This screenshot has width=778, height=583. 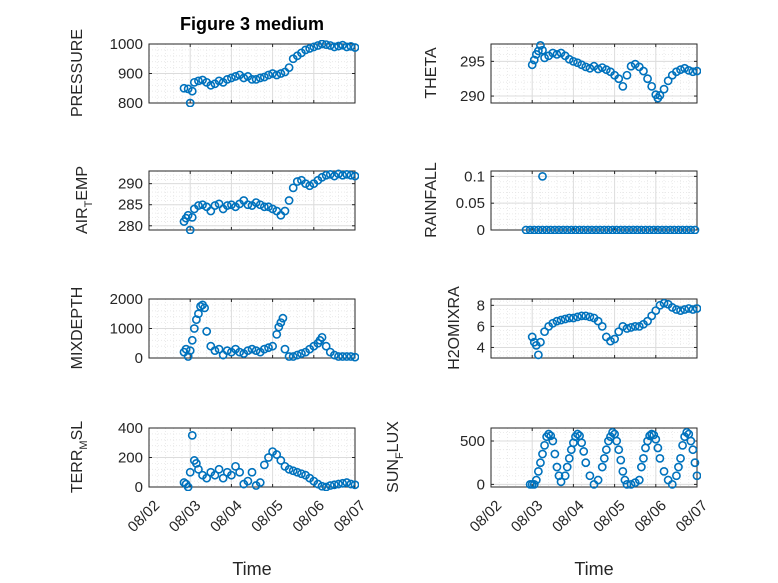 I want to click on ylabel-air-temp-rest: EMP, so click(x=82, y=183).